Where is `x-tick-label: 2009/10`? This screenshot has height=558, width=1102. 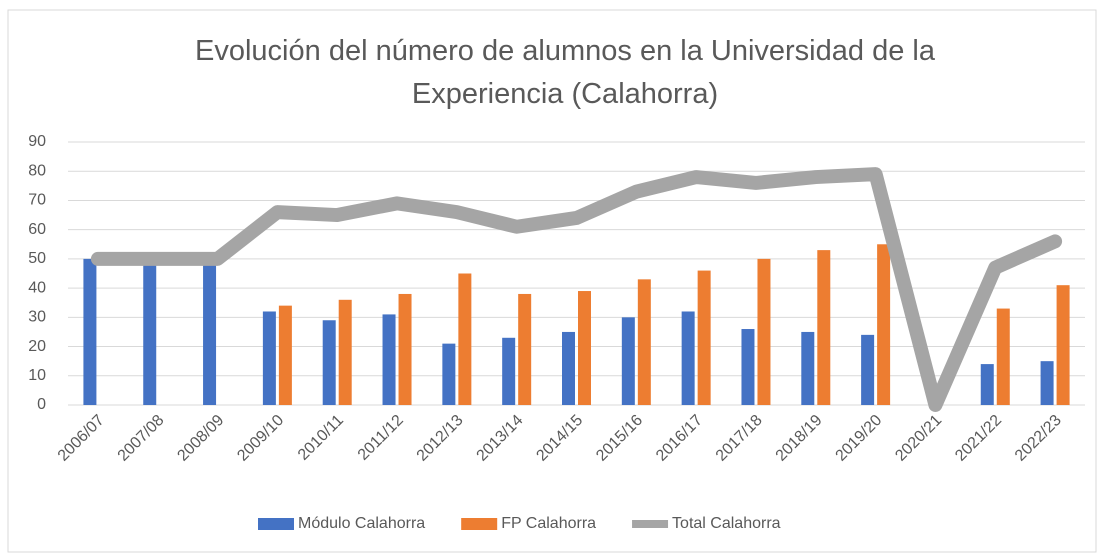 x-tick-label: 2009/10 is located at coordinates (260, 438).